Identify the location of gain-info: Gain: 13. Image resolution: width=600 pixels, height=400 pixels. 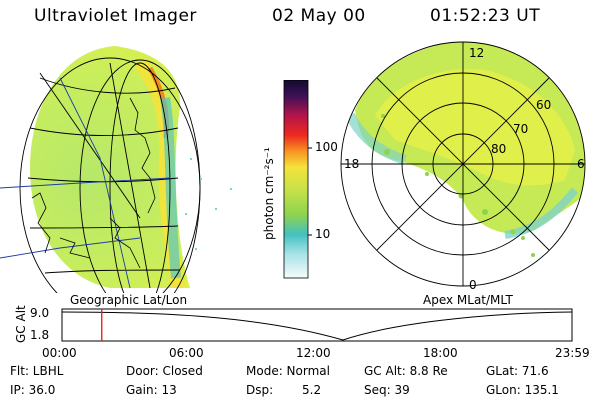
(151, 390).